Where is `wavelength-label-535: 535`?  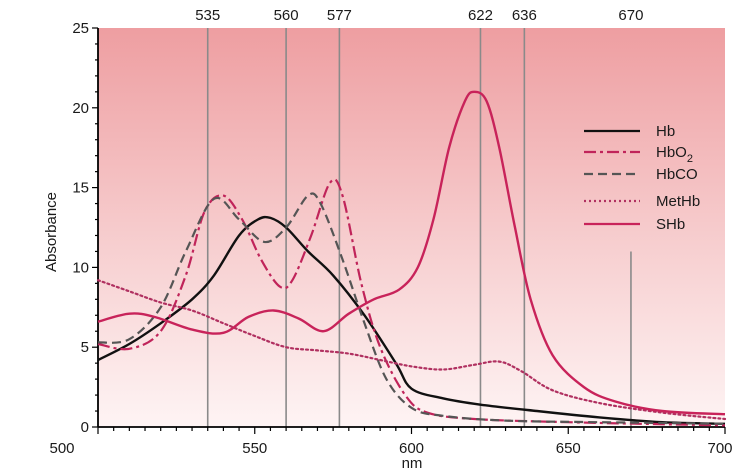 wavelength-label-535: 535 is located at coordinates (207, 15).